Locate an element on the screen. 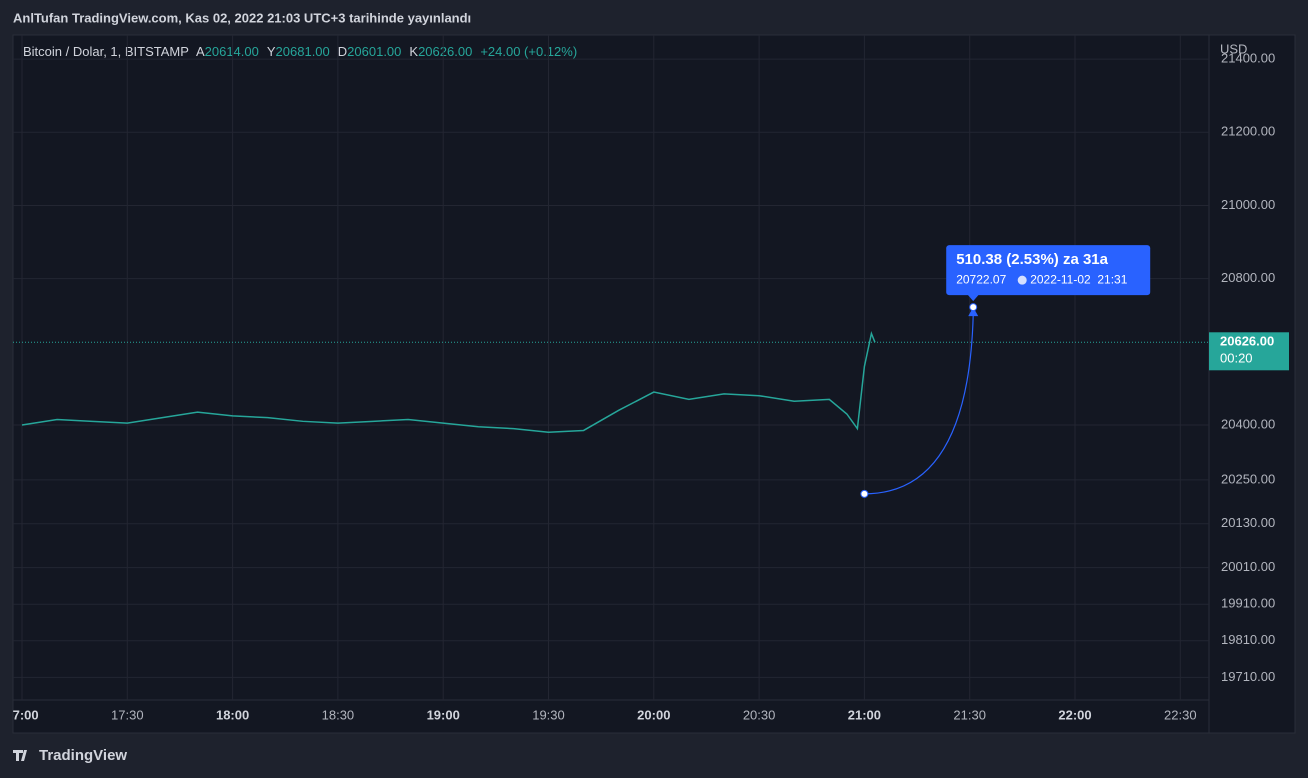 The width and height of the screenshot is (1308, 778). low-key: D is located at coordinates (342, 51).